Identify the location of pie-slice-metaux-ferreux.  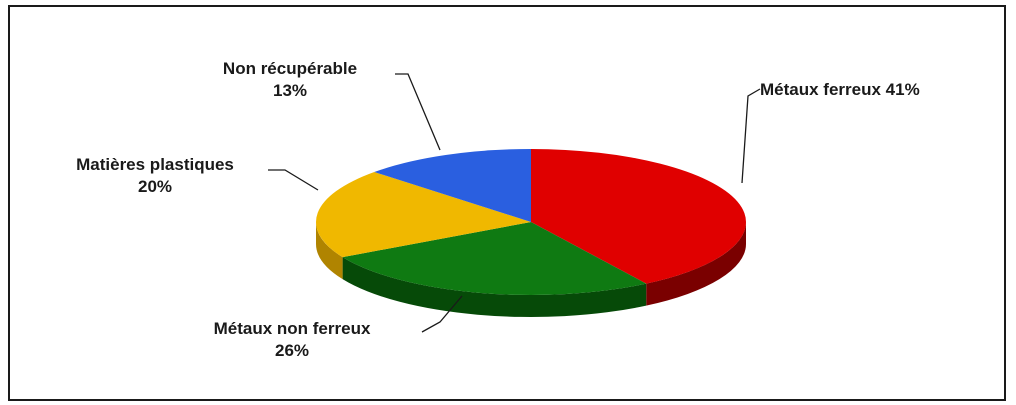
(638, 216).